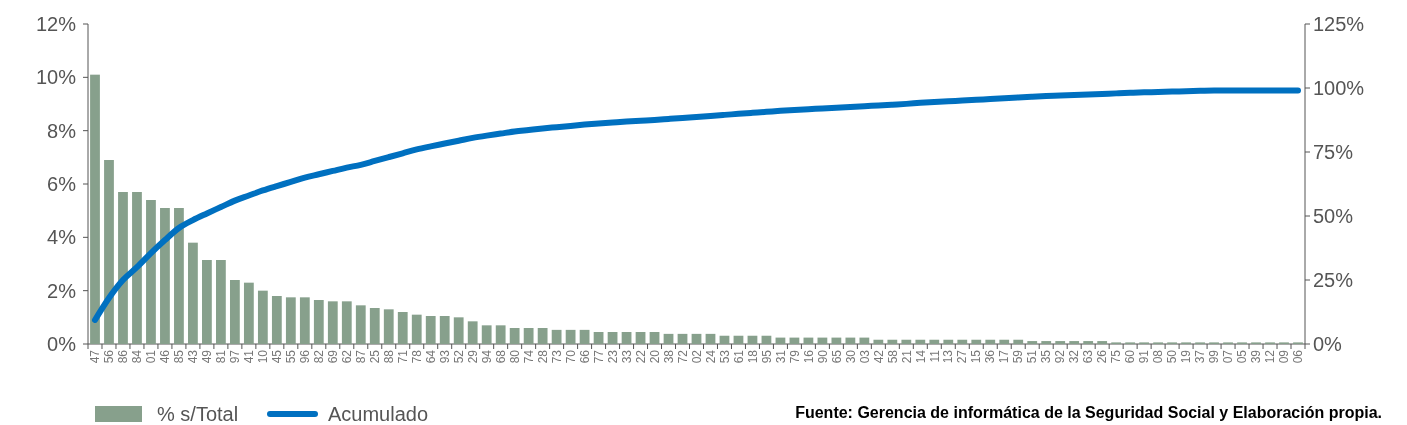  I want to click on x-tick-label: 49, so click(207, 356).